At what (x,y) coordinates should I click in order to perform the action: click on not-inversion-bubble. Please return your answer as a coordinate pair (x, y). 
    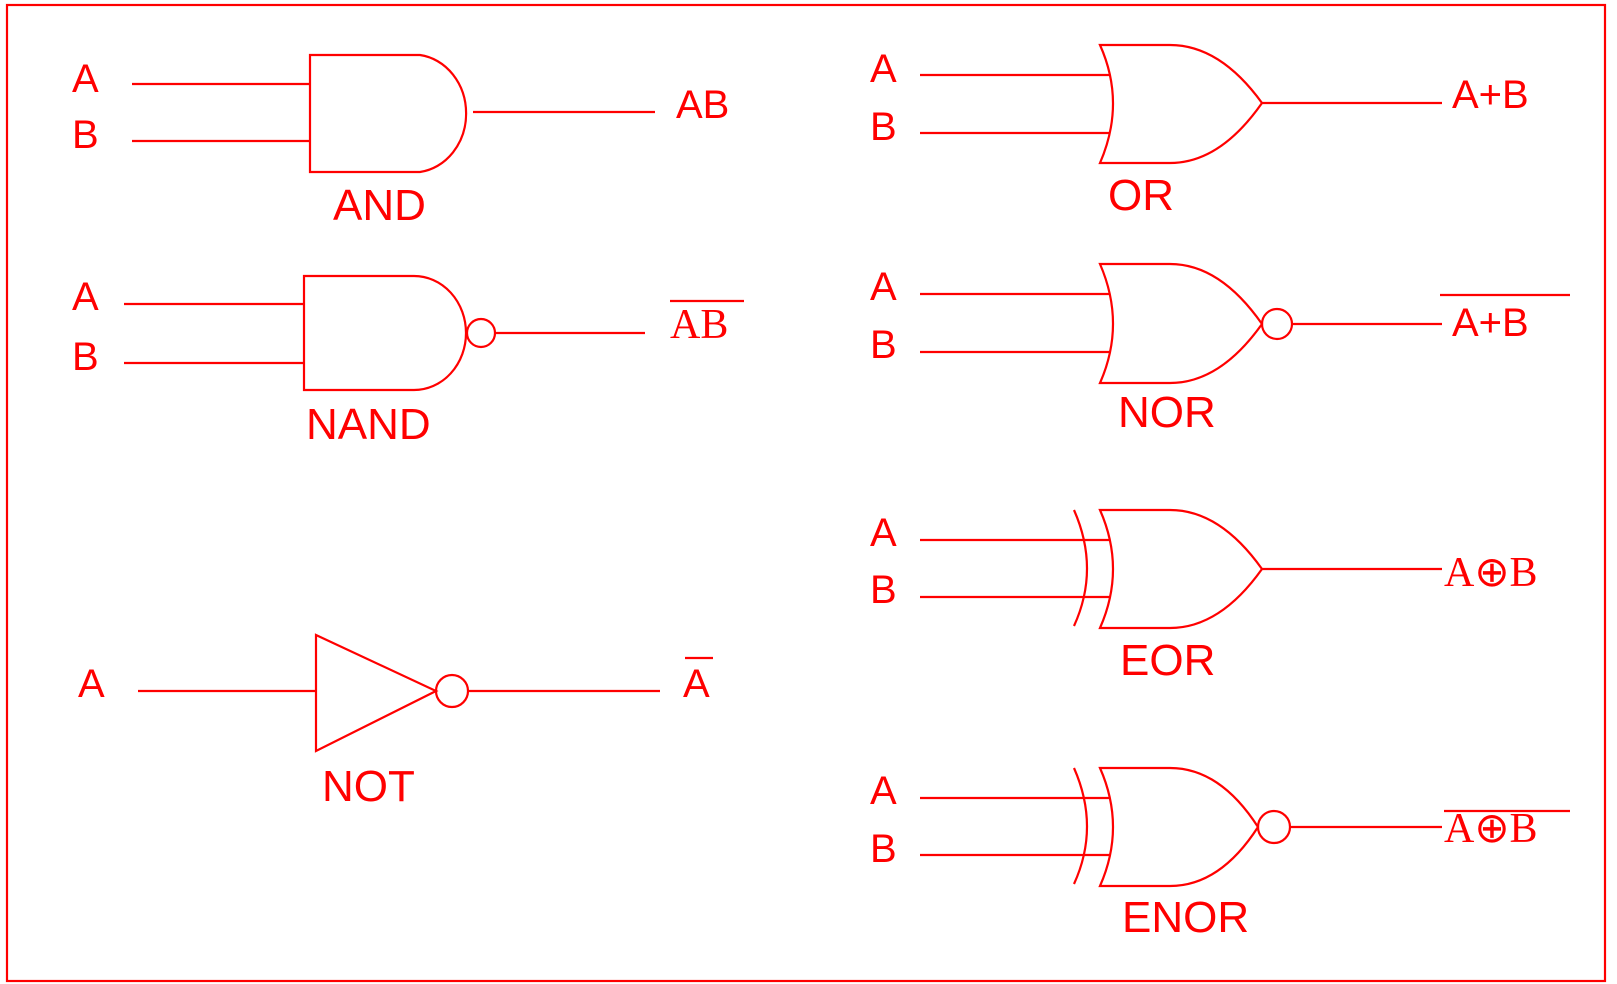
    Looking at the image, I should click on (452, 691).